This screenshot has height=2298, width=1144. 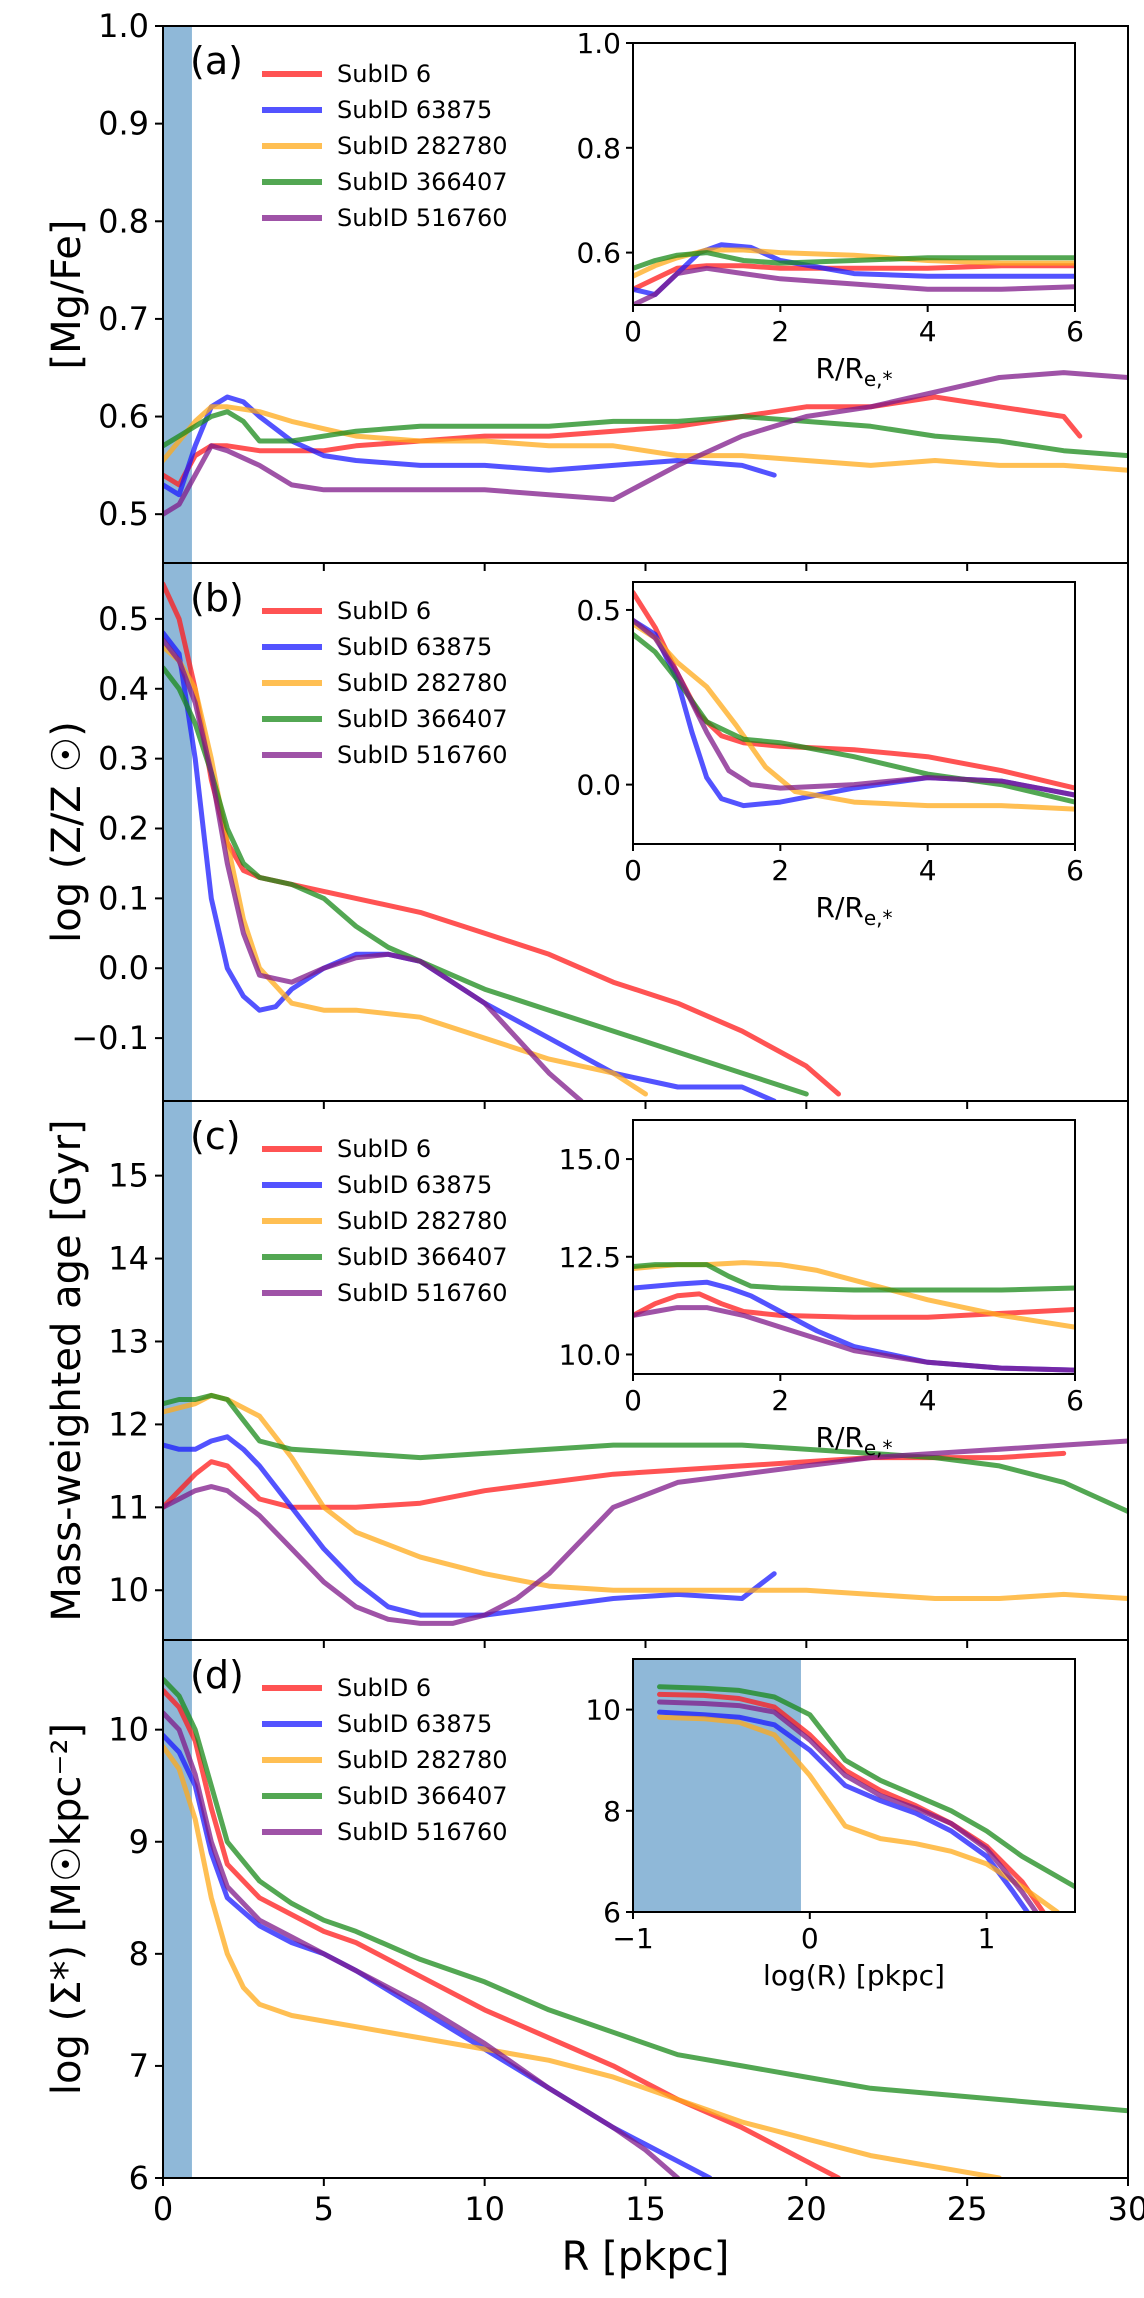 I want to click on inset-x-tick-label: −1, so click(x=632, y=1938).